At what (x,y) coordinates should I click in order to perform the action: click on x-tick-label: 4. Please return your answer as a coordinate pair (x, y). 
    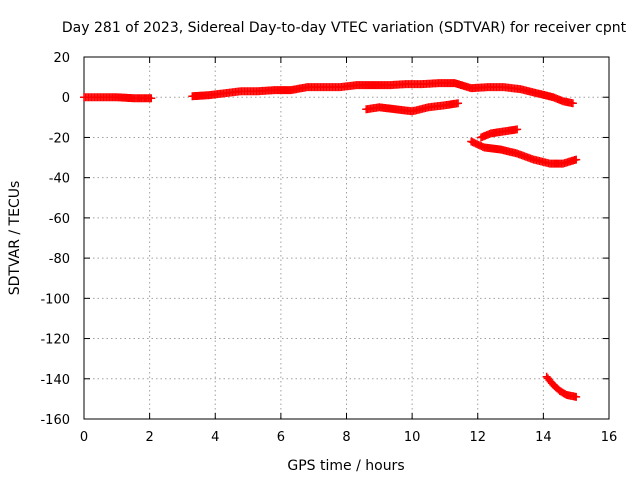
    Looking at the image, I should click on (215, 437).